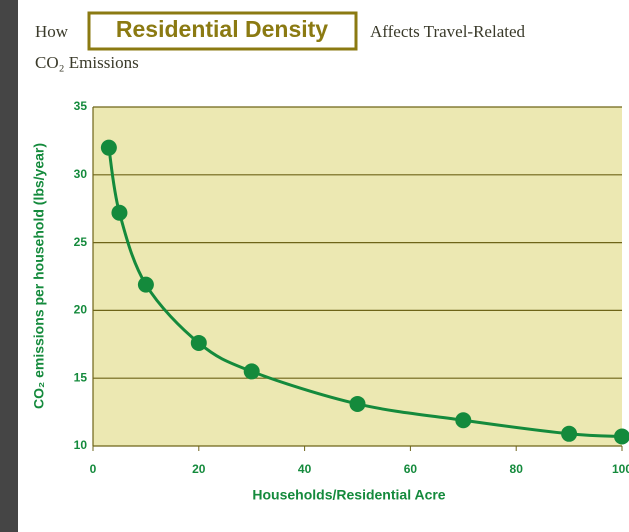 This screenshot has height=532, width=629. What do you see at coordinates (93, 469) in the screenshot?
I see `x-tick-label: 0` at bounding box center [93, 469].